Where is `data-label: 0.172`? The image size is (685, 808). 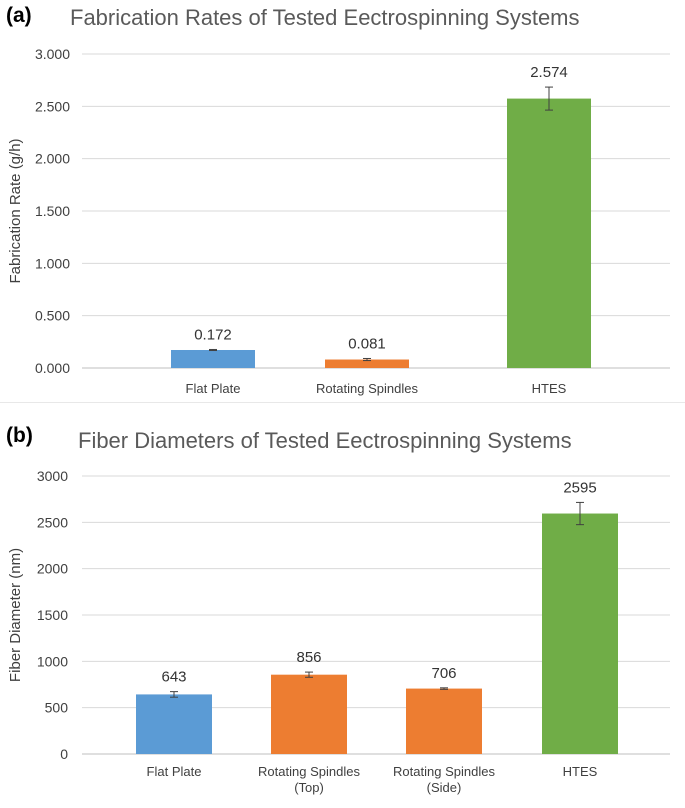 data-label: 0.172 is located at coordinates (213, 334).